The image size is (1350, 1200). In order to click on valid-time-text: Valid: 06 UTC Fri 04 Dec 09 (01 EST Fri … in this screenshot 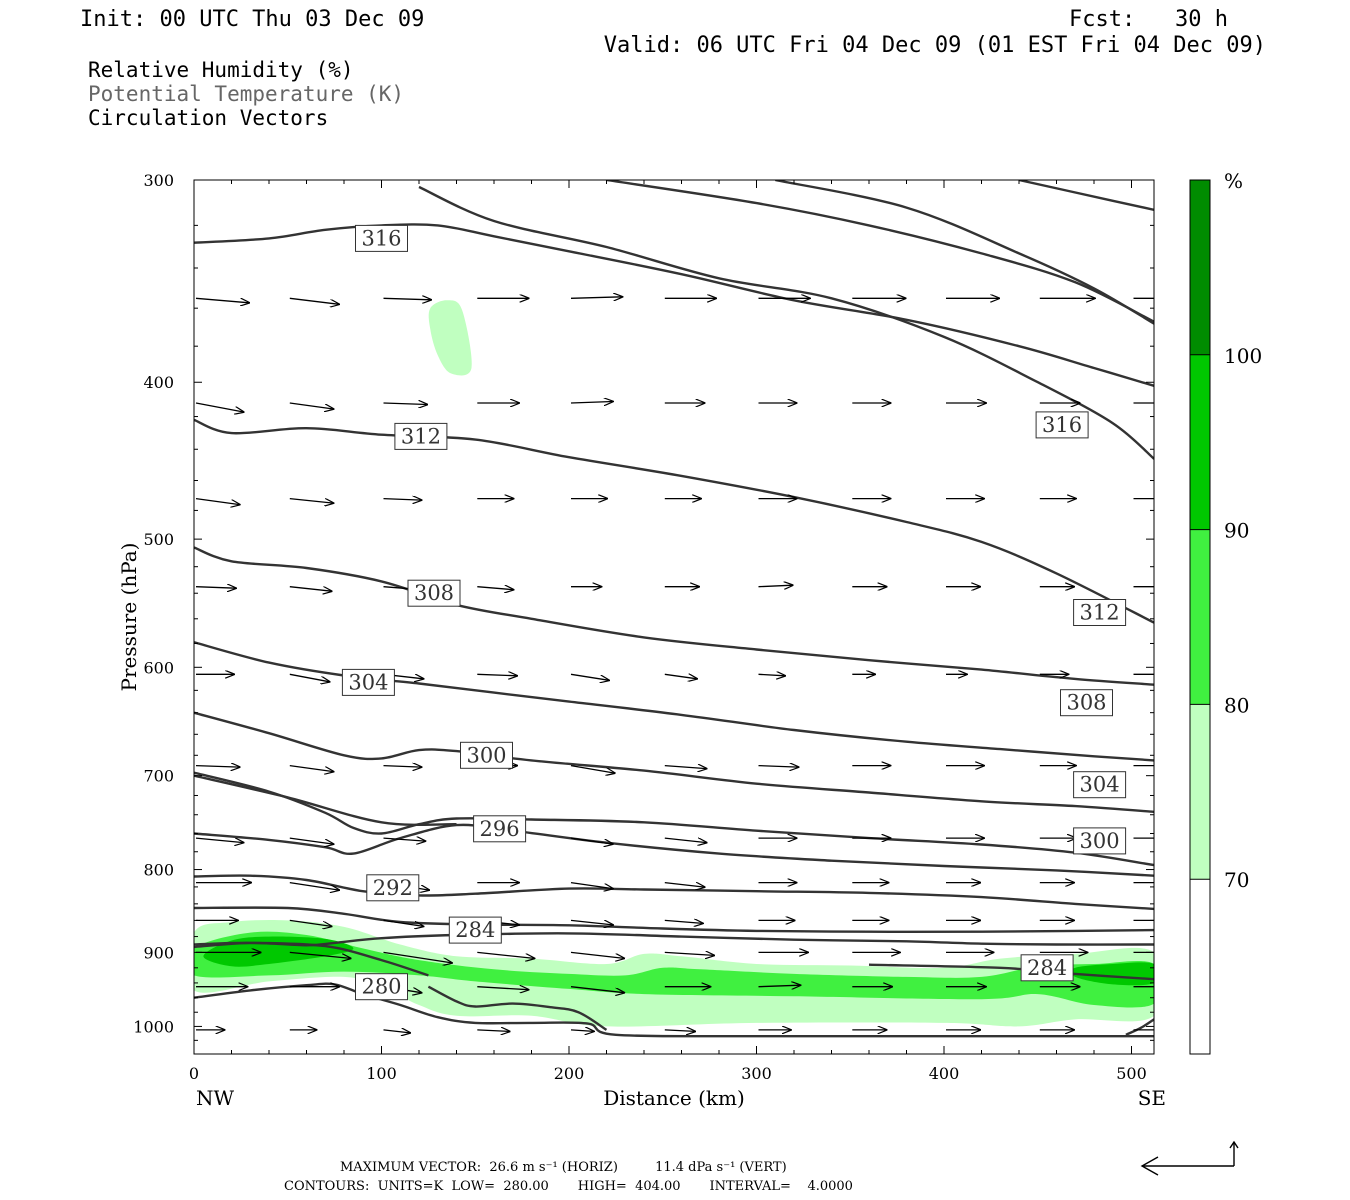, I will do `click(935, 45)`.